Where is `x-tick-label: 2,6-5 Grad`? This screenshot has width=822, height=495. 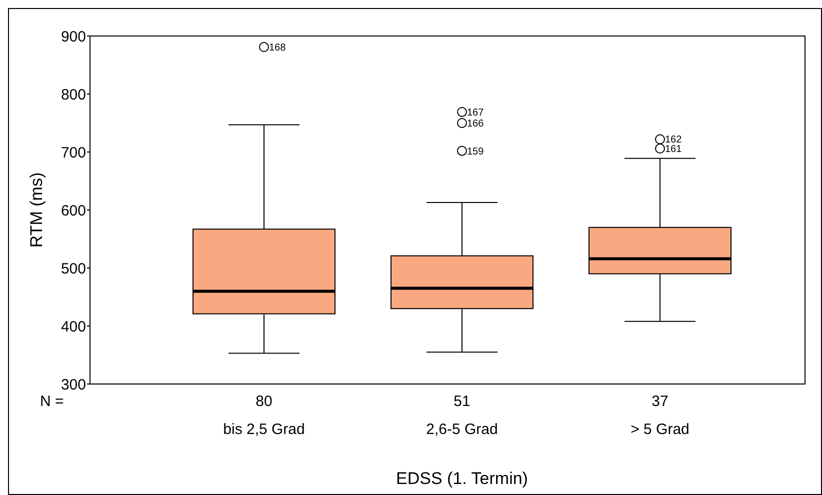 x-tick-label: 2,6-5 Grad is located at coordinates (462, 429).